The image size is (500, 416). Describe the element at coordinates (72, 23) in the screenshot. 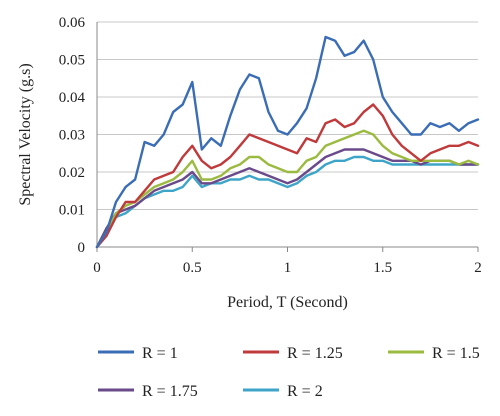

I see `y-tick-label: 0.06` at that location.